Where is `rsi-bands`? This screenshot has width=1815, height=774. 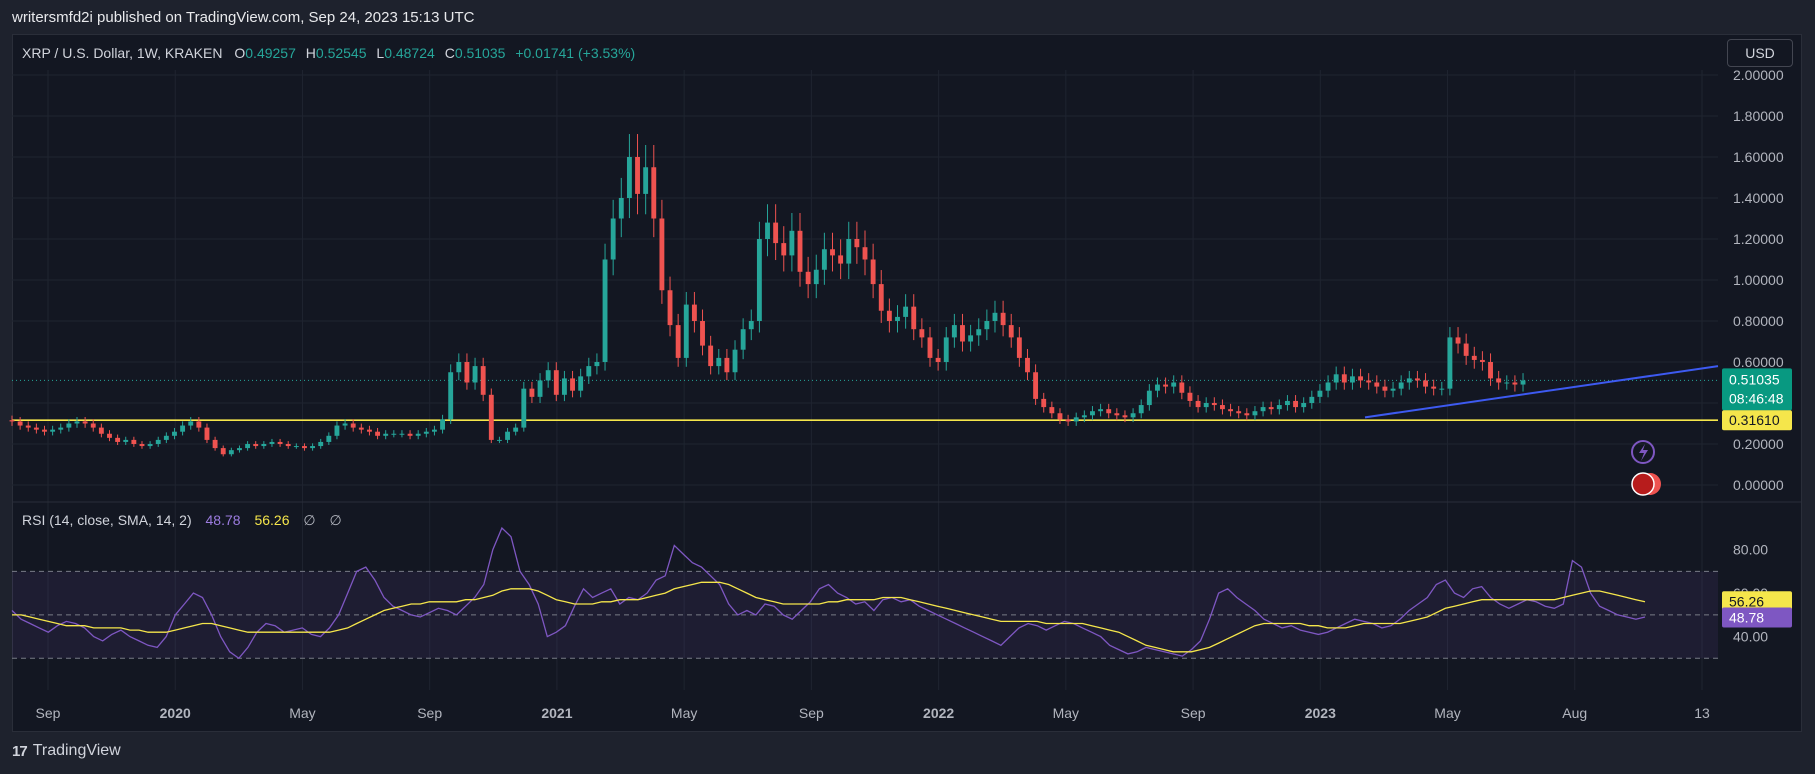 rsi-bands is located at coordinates (865, 614).